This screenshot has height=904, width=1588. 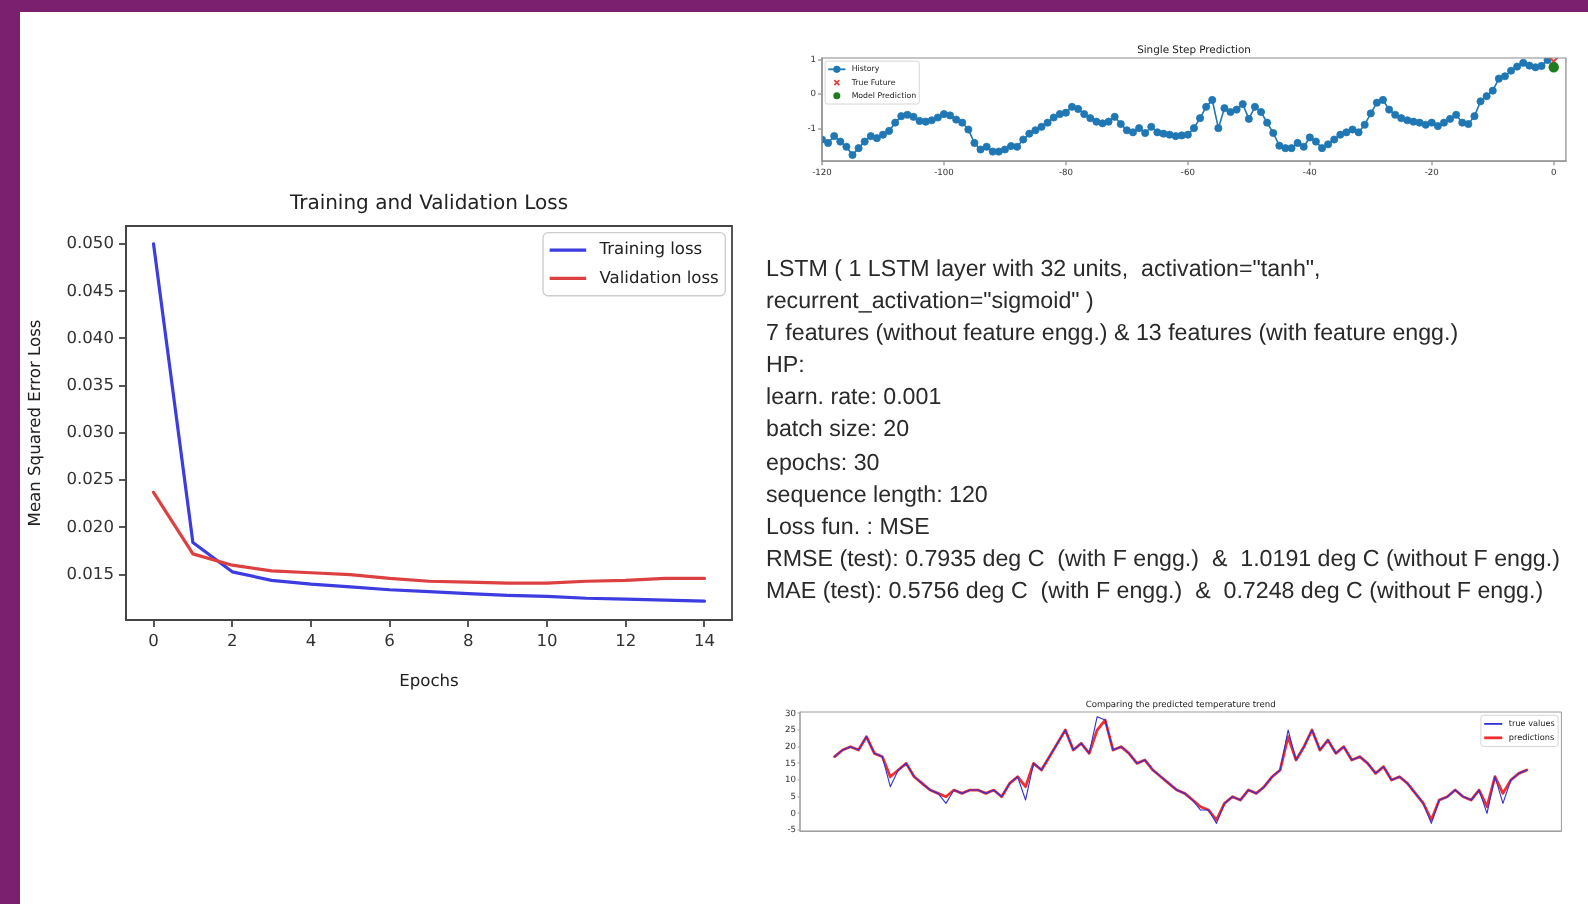 What do you see at coordinates (1113, 334) in the screenshot?
I see `text: 7 features (without feature engg.) & 13 features (with feature engg.)` at bounding box center [1113, 334].